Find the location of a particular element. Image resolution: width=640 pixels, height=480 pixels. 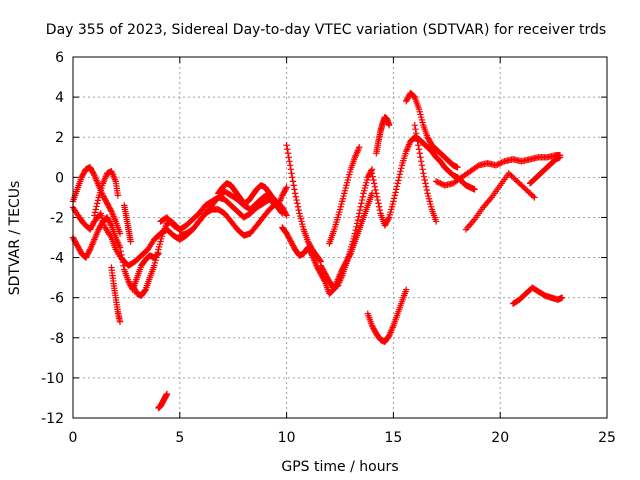

y-tick-label: 2 is located at coordinates (59, 138).